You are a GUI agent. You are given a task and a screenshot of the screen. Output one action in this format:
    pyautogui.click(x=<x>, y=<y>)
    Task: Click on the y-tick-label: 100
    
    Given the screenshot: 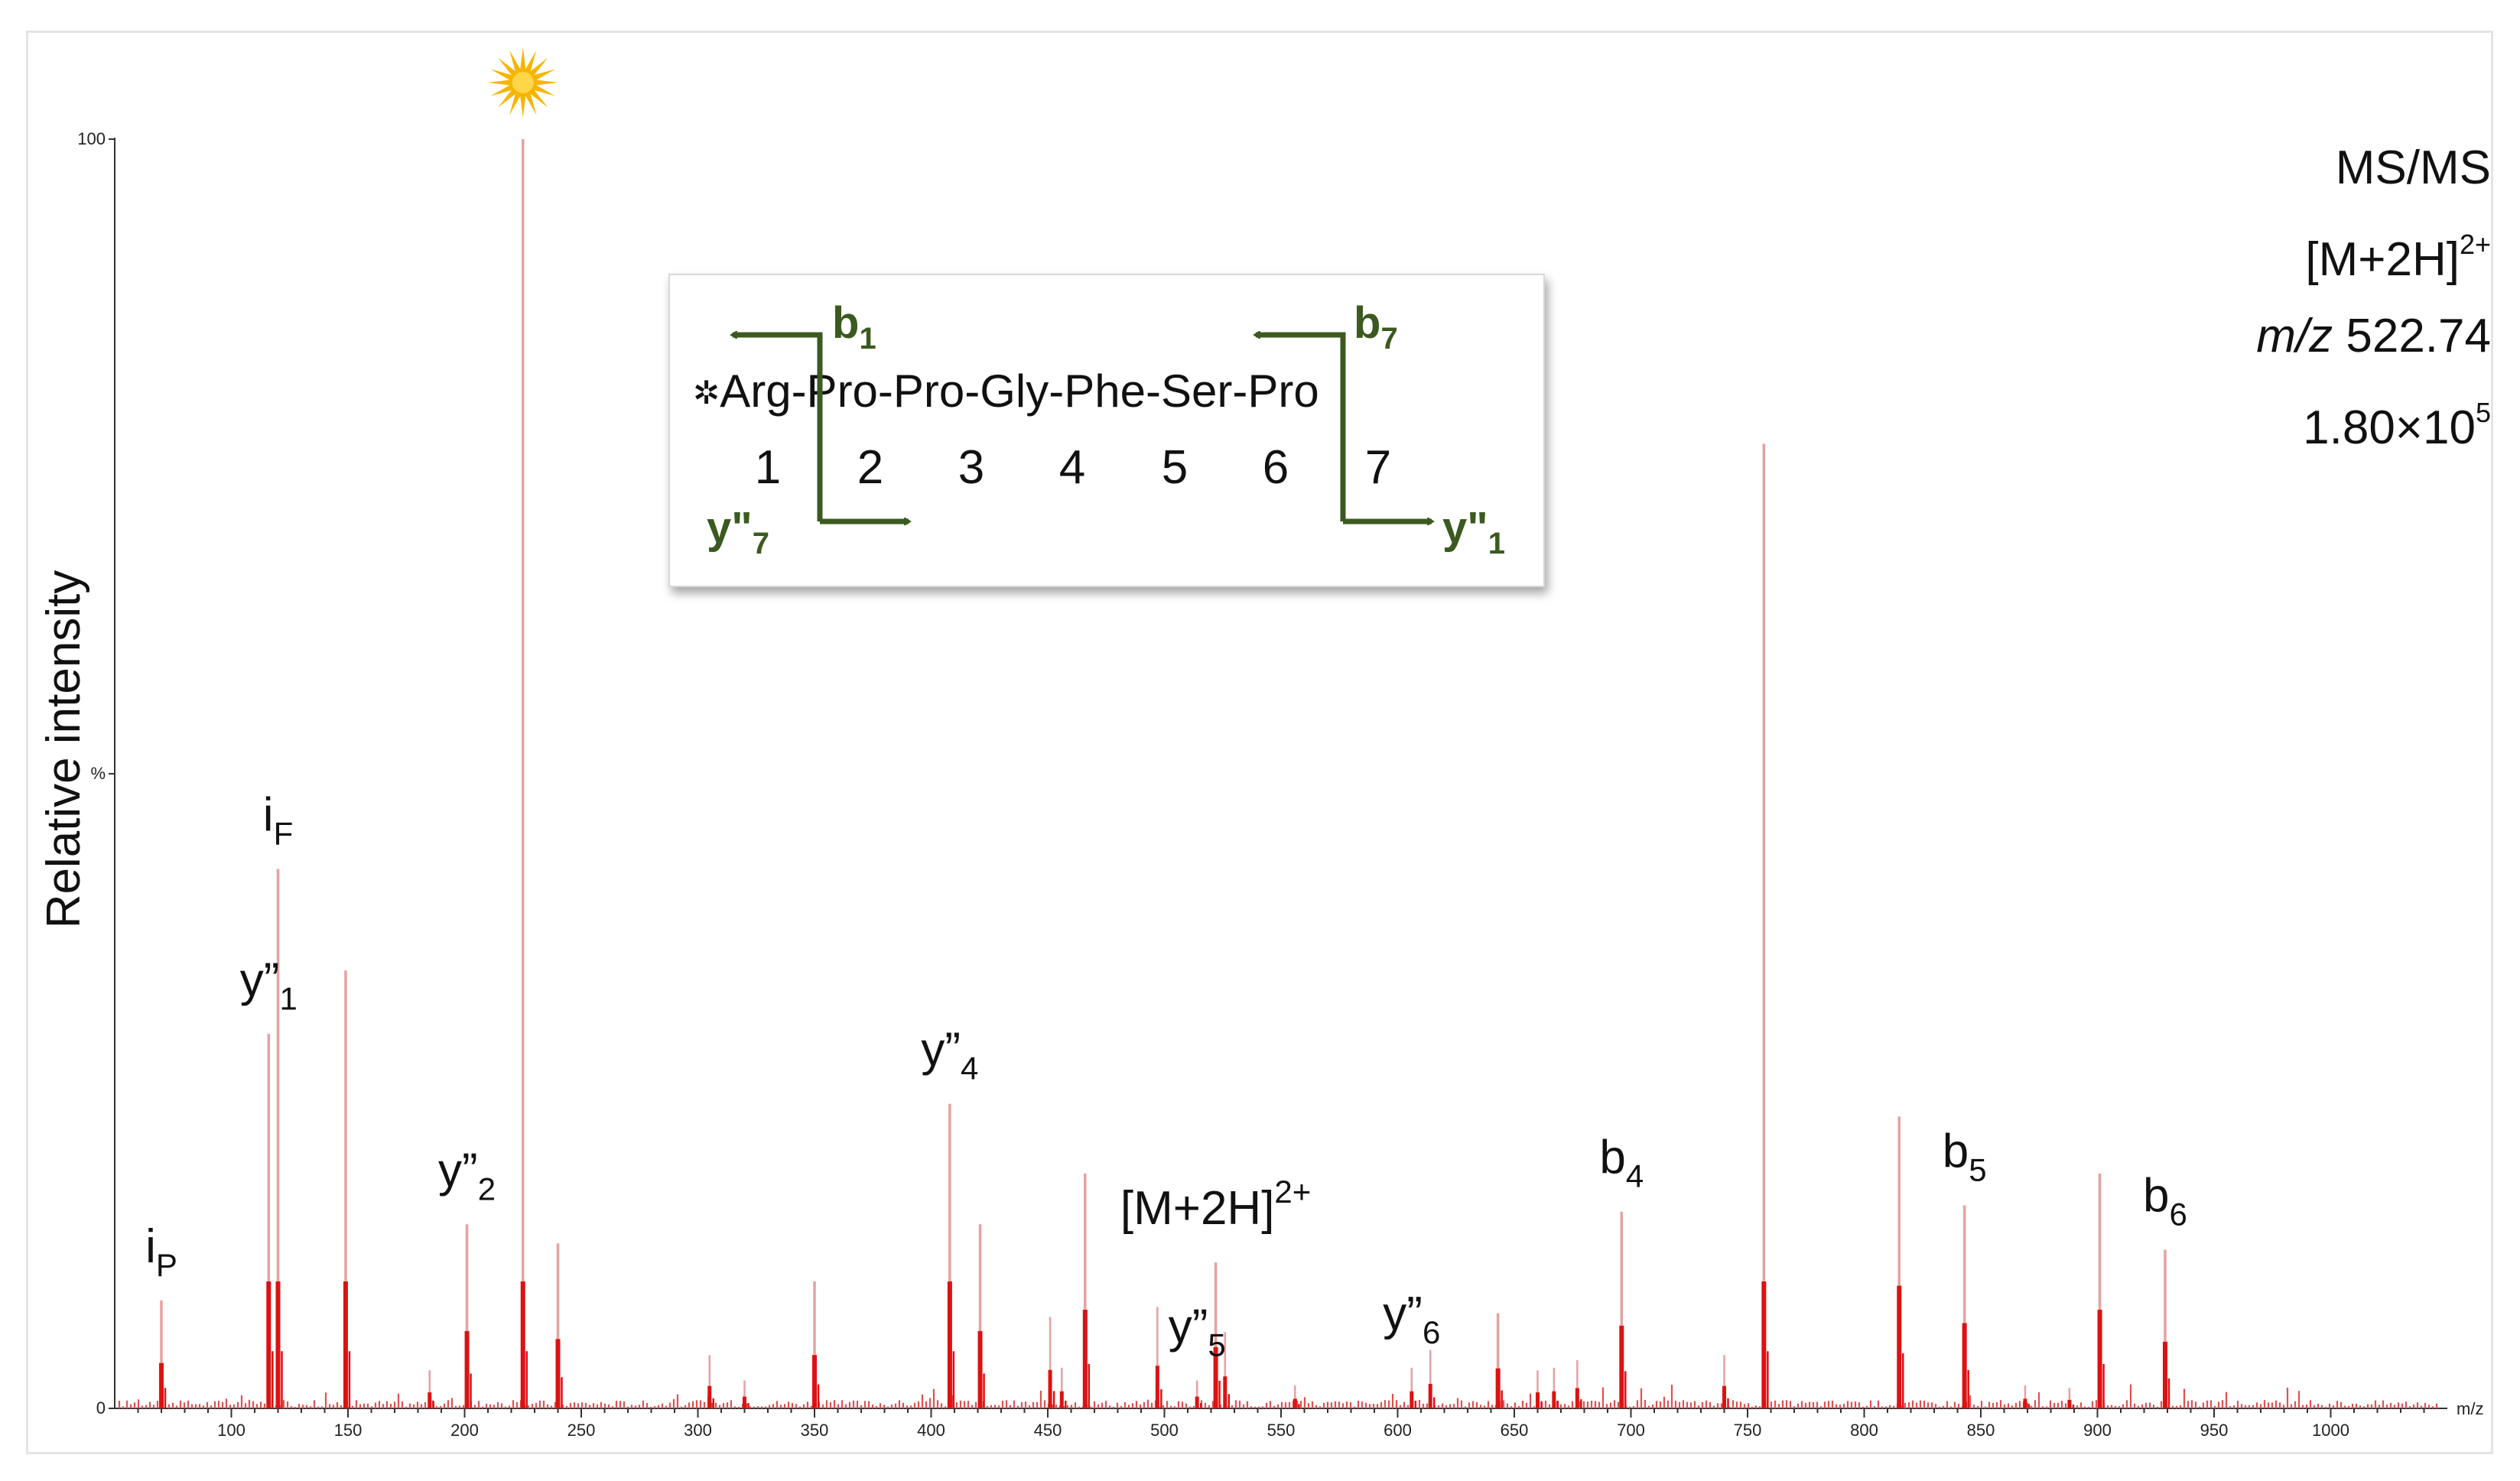 What is the action you would take?
    pyautogui.click(x=91, y=138)
    